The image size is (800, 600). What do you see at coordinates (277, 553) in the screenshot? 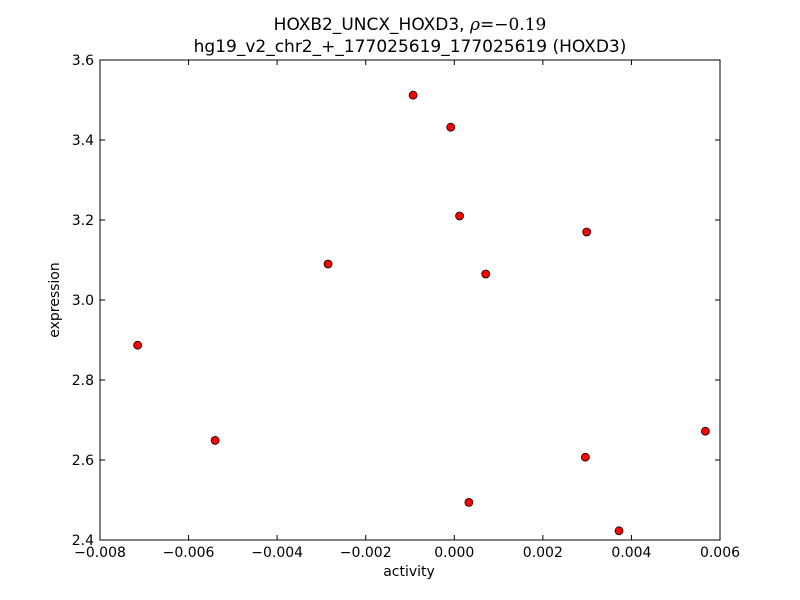
I see `x-tick-label: −0.004` at bounding box center [277, 553].